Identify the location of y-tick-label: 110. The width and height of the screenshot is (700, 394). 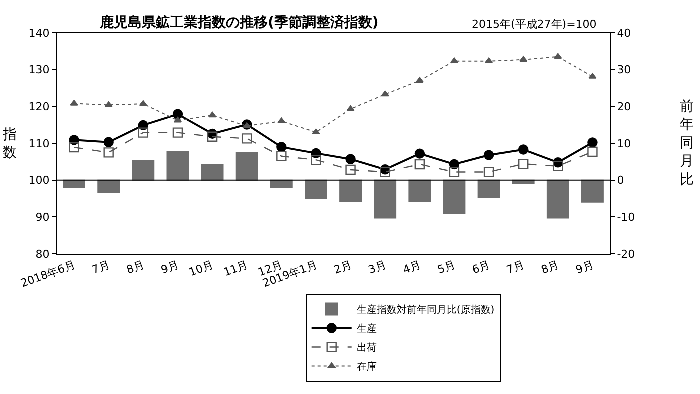
(39, 143).